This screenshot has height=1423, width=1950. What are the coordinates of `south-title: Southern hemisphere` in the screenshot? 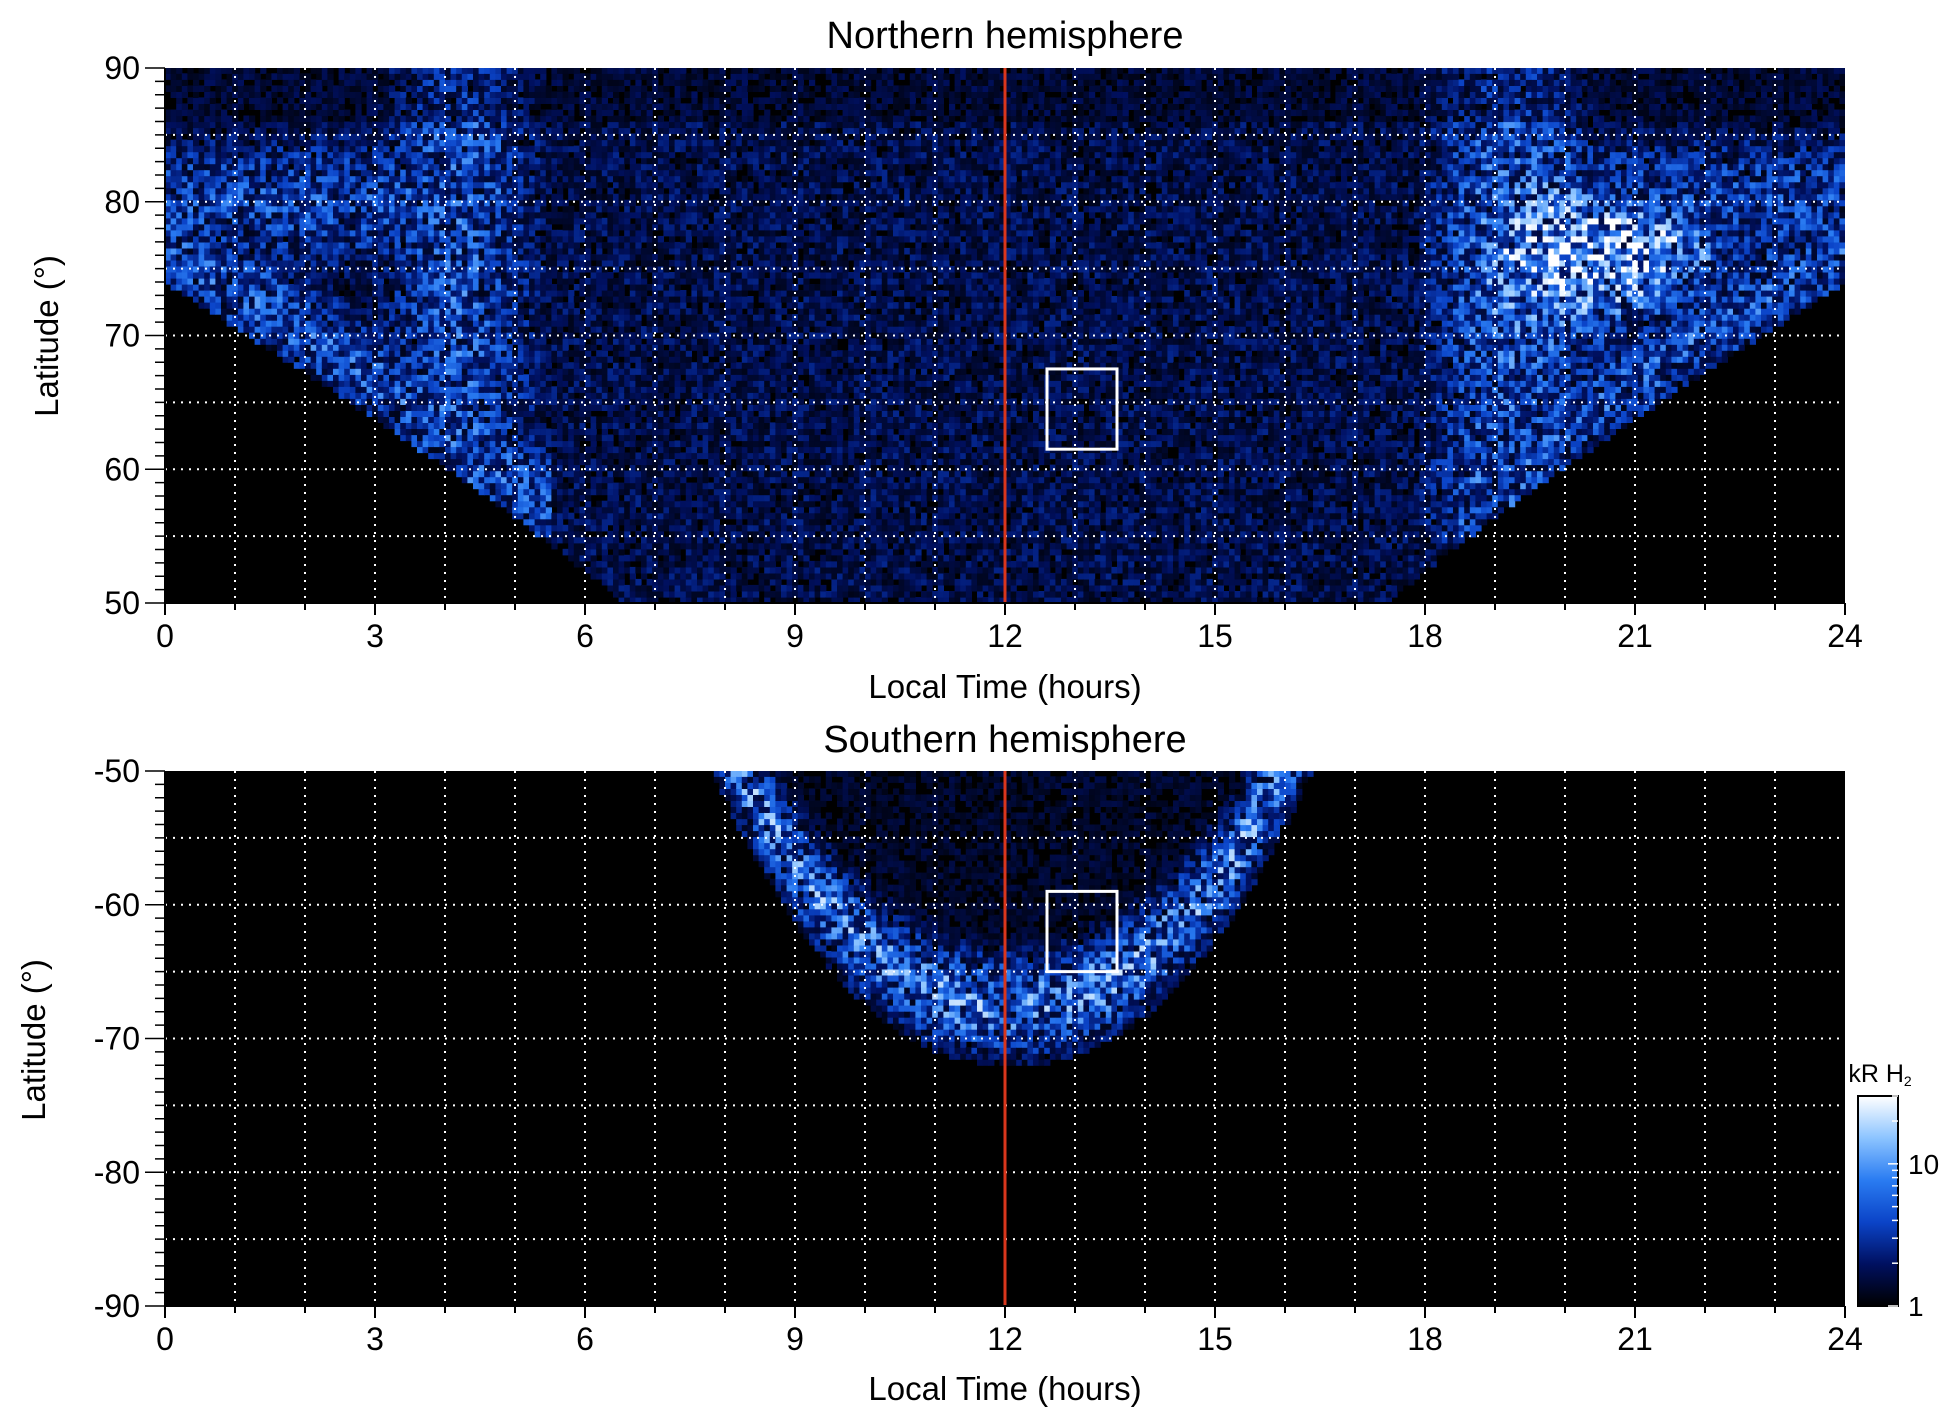 It's located at (1004, 740).